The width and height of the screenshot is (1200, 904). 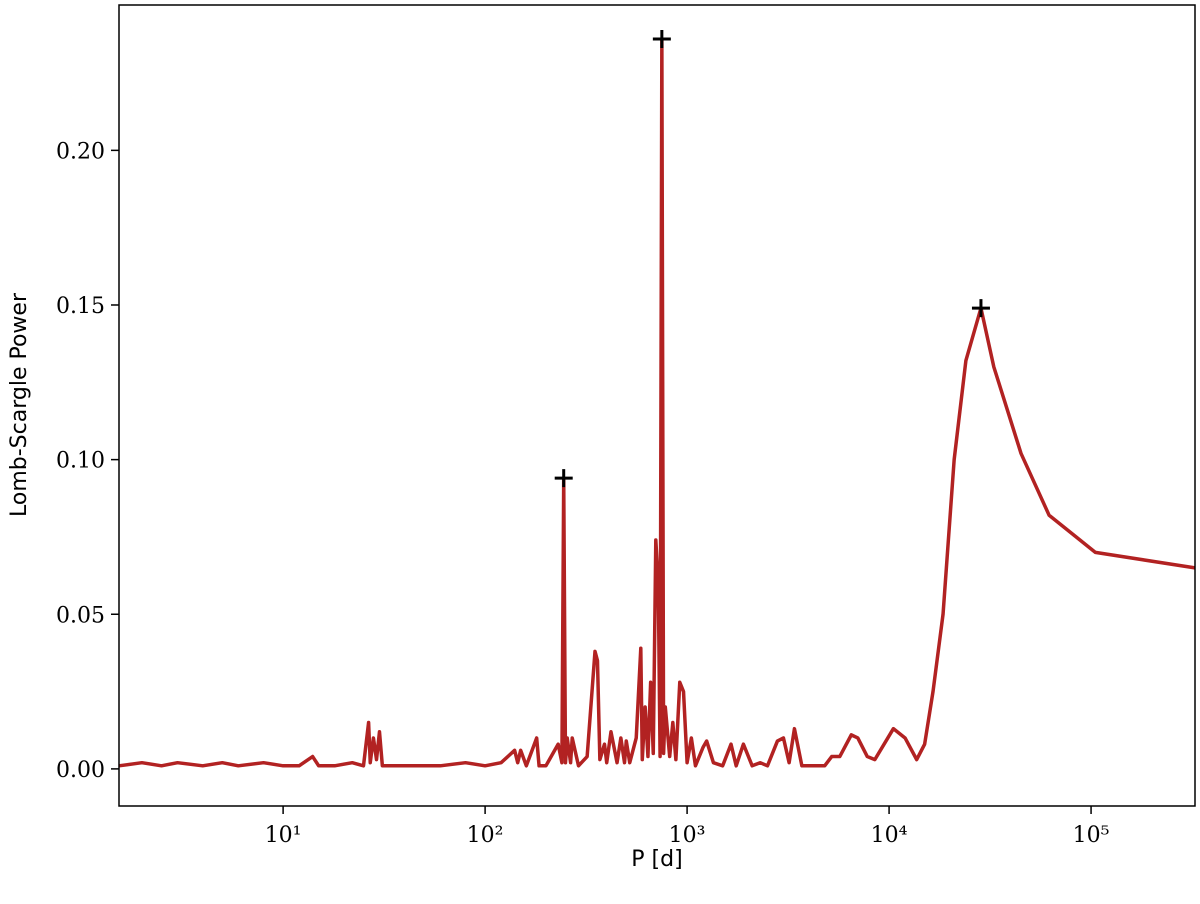 I want to click on x-tick-label: 10³, so click(x=687, y=835).